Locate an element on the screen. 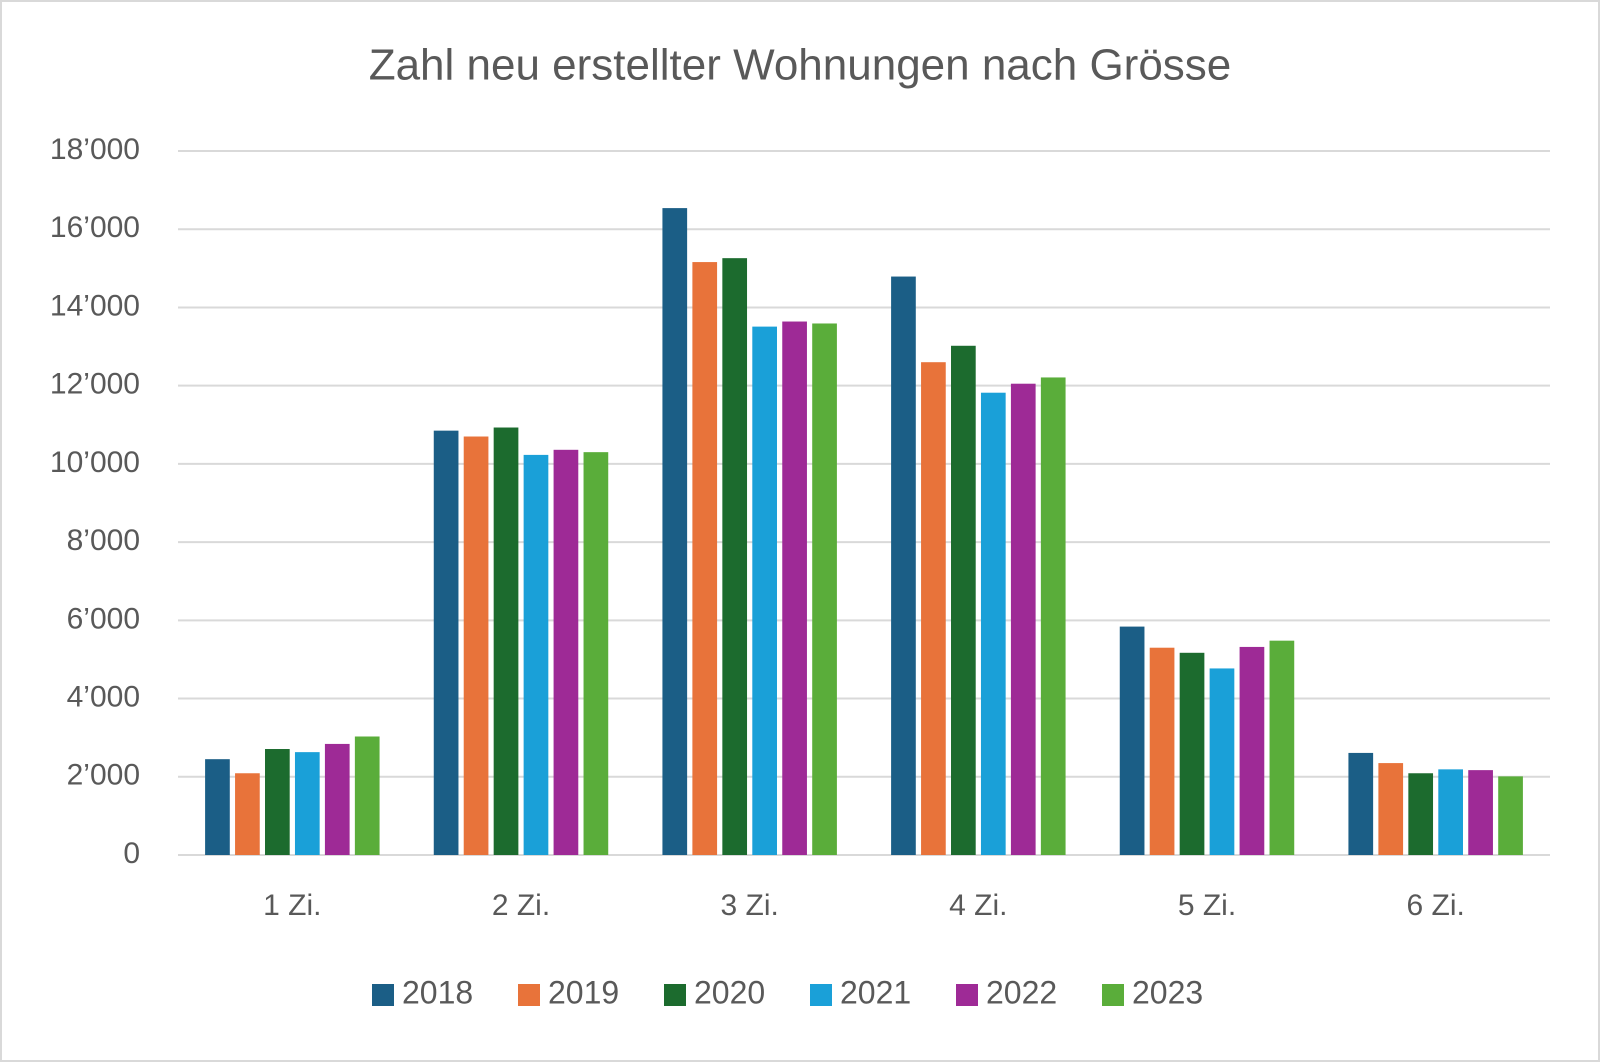  legend-label: 2020 is located at coordinates (729, 992).